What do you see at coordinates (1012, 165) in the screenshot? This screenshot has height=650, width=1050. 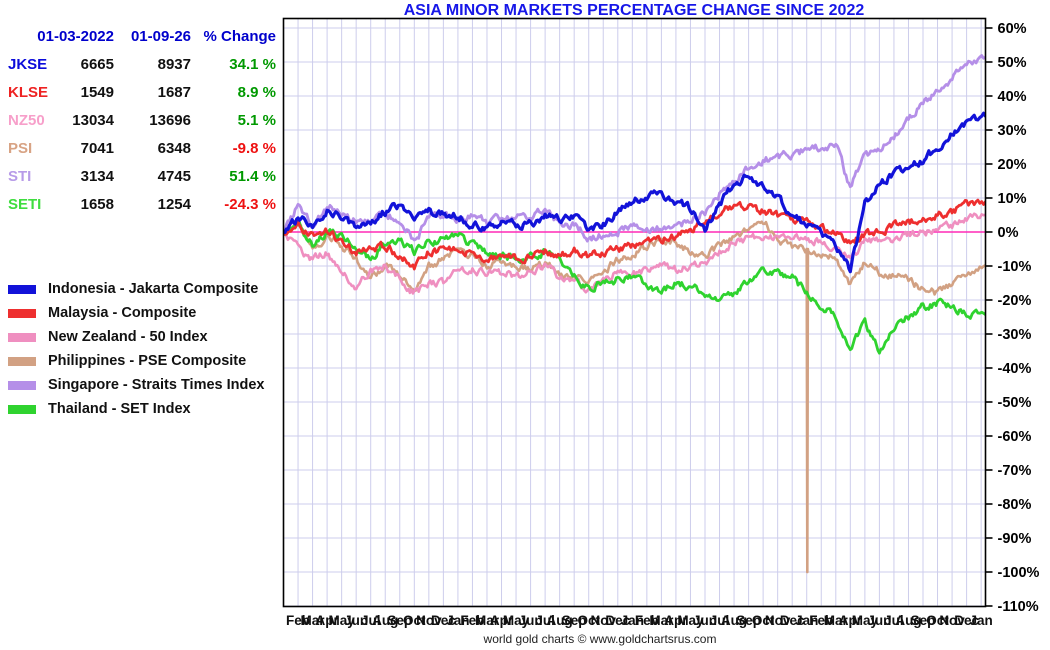 I see `y-tick-label: 20%` at bounding box center [1012, 165].